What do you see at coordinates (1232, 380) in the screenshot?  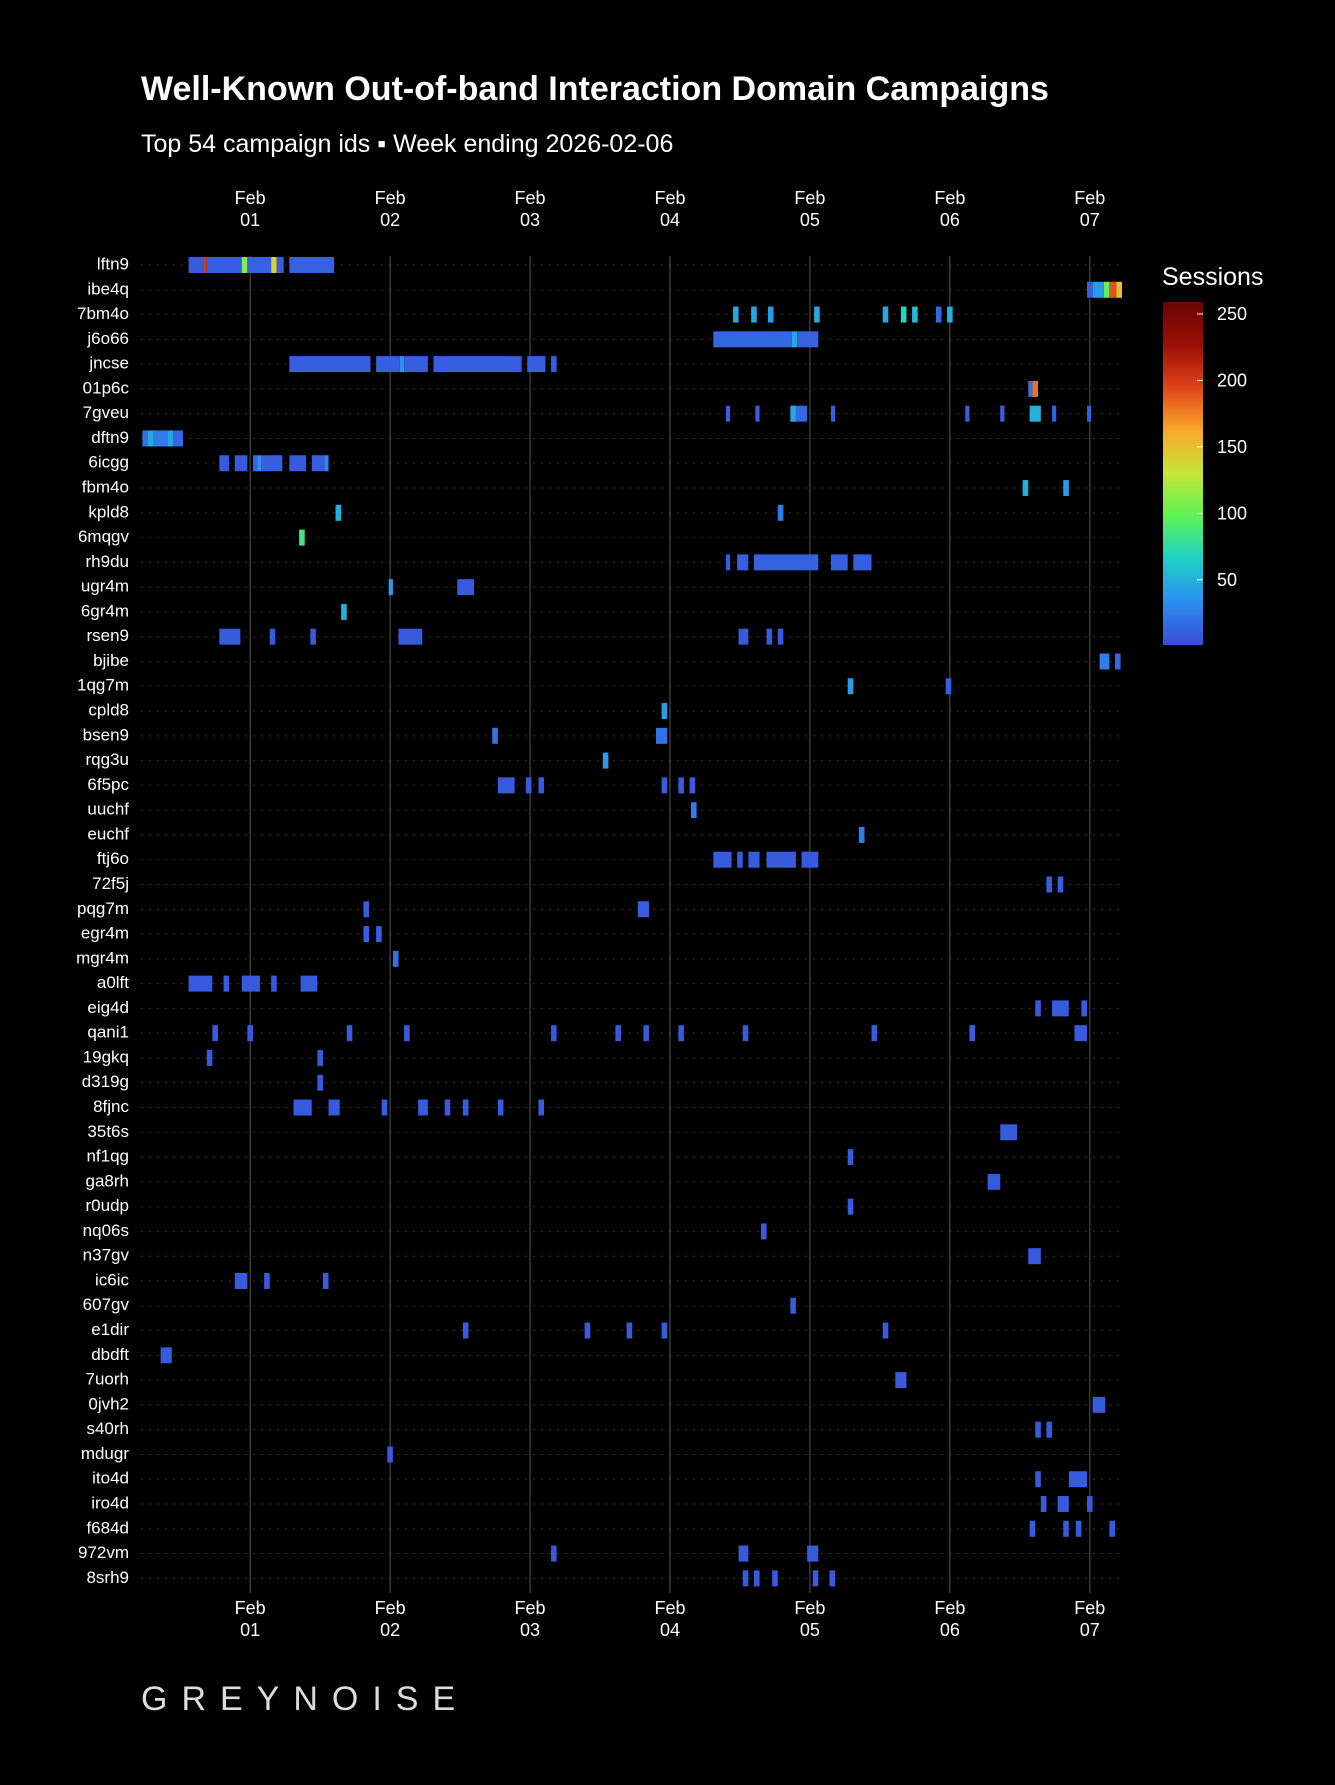 I see `colorbar-tick-label: 200` at bounding box center [1232, 380].